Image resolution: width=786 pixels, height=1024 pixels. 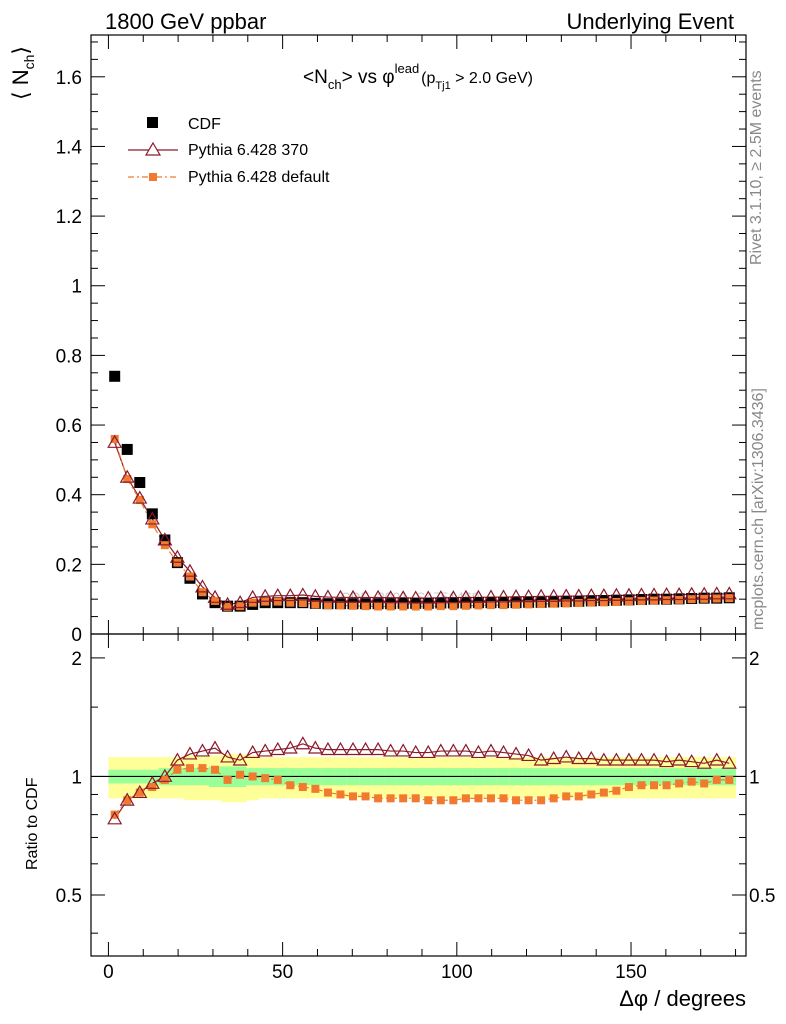 I want to click on legend-marker-default, so click(x=153, y=177).